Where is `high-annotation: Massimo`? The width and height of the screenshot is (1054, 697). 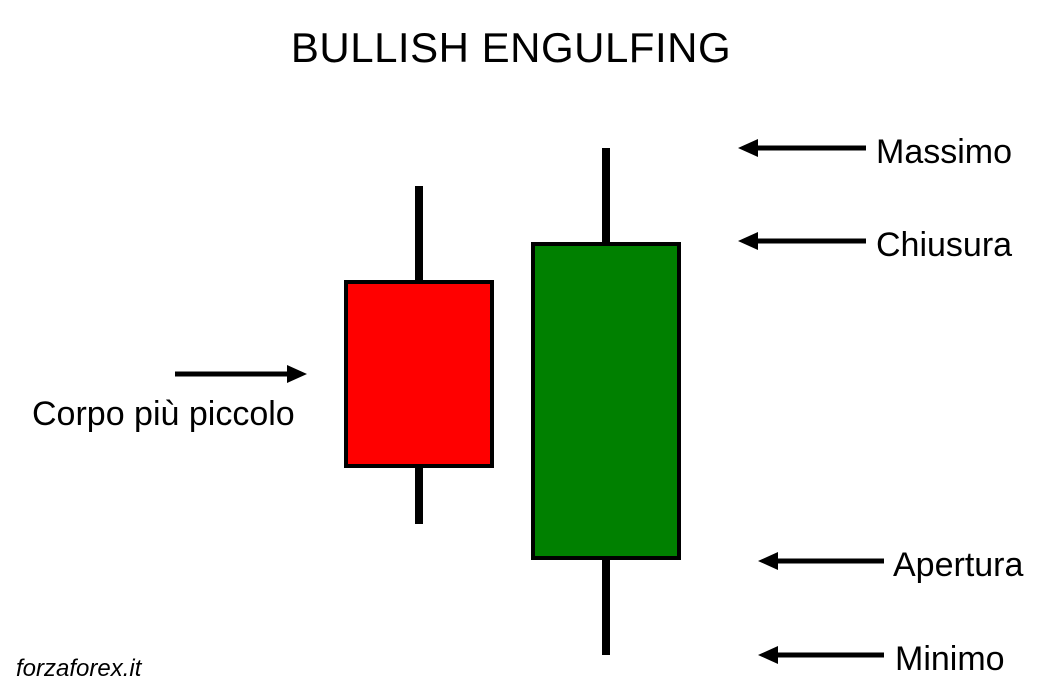
high-annotation: Massimo is located at coordinates (875, 152).